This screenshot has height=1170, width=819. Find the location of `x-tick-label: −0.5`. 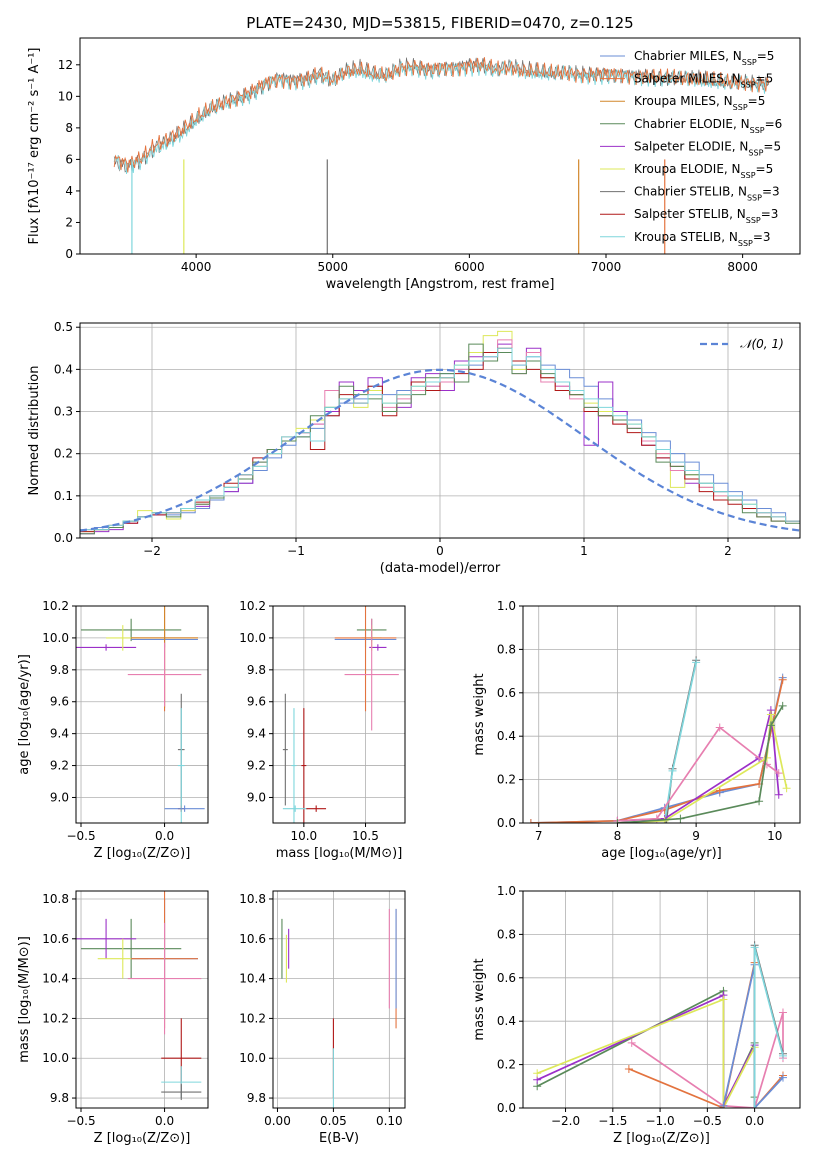

x-tick-label: −0.5 is located at coordinates (80, 1121).